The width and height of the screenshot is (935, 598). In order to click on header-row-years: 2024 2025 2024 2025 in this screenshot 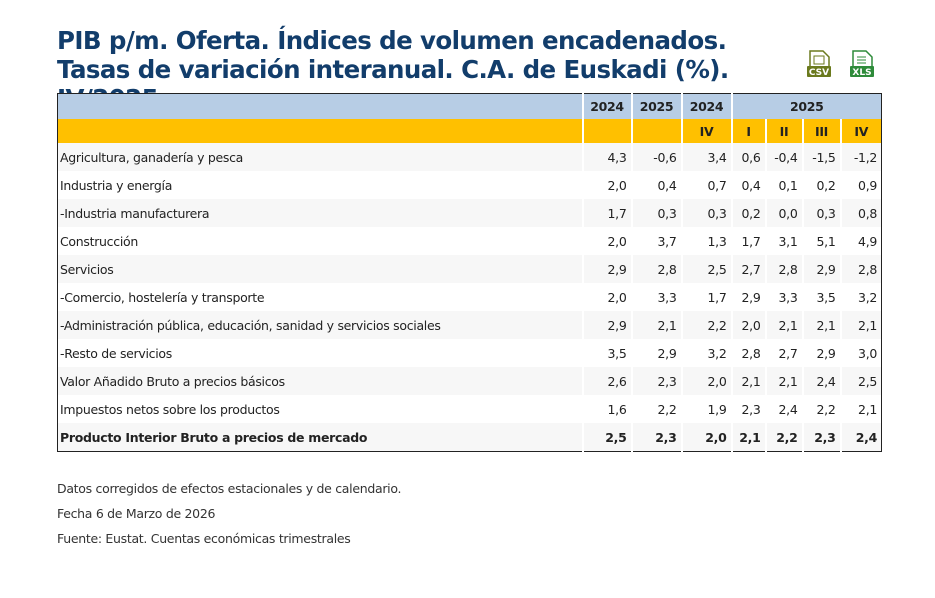, I will do `click(469, 106)`.